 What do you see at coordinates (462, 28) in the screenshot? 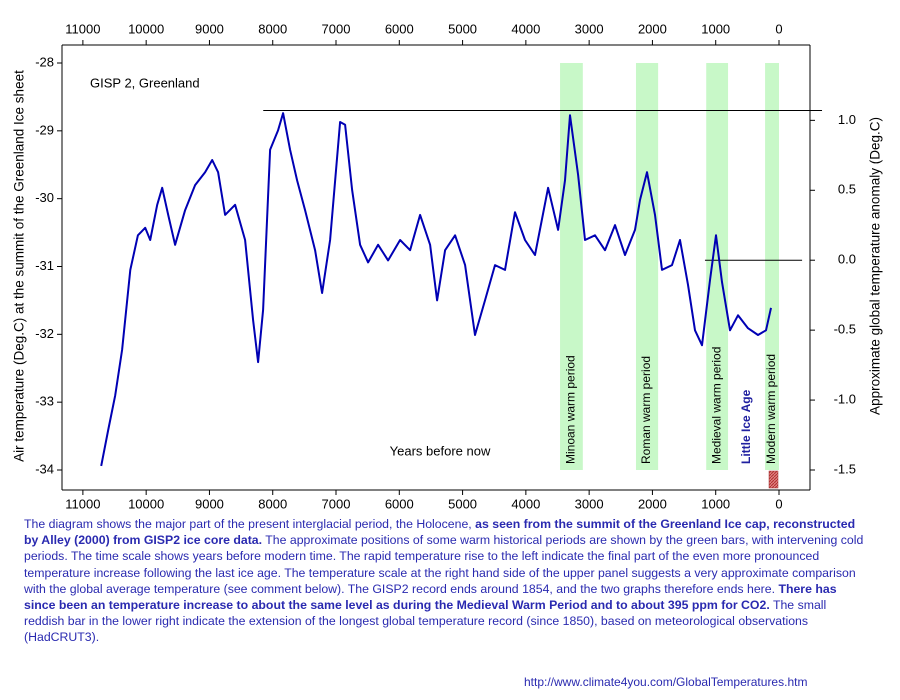
I see `x-tick-label-top: 5000` at bounding box center [462, 28].